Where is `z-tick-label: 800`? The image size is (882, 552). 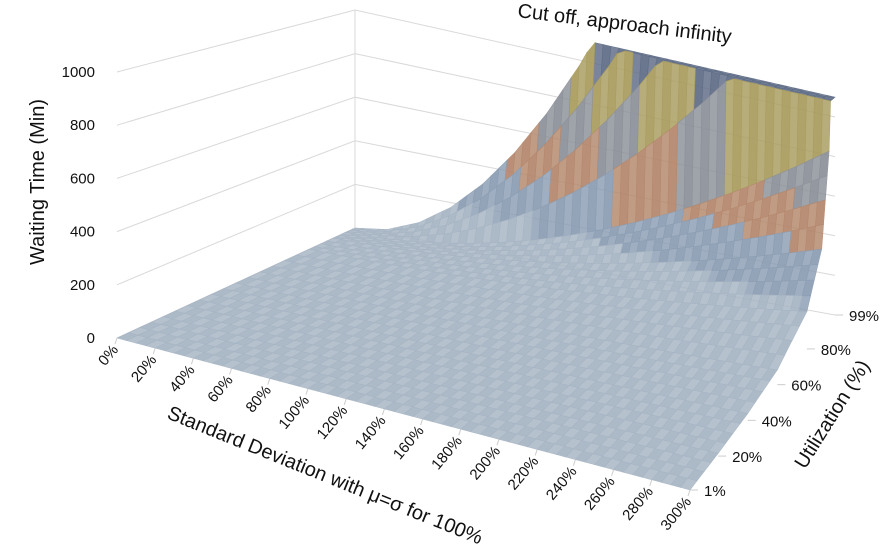 z-tick-label: 800 is located at coordinates (82, 125).